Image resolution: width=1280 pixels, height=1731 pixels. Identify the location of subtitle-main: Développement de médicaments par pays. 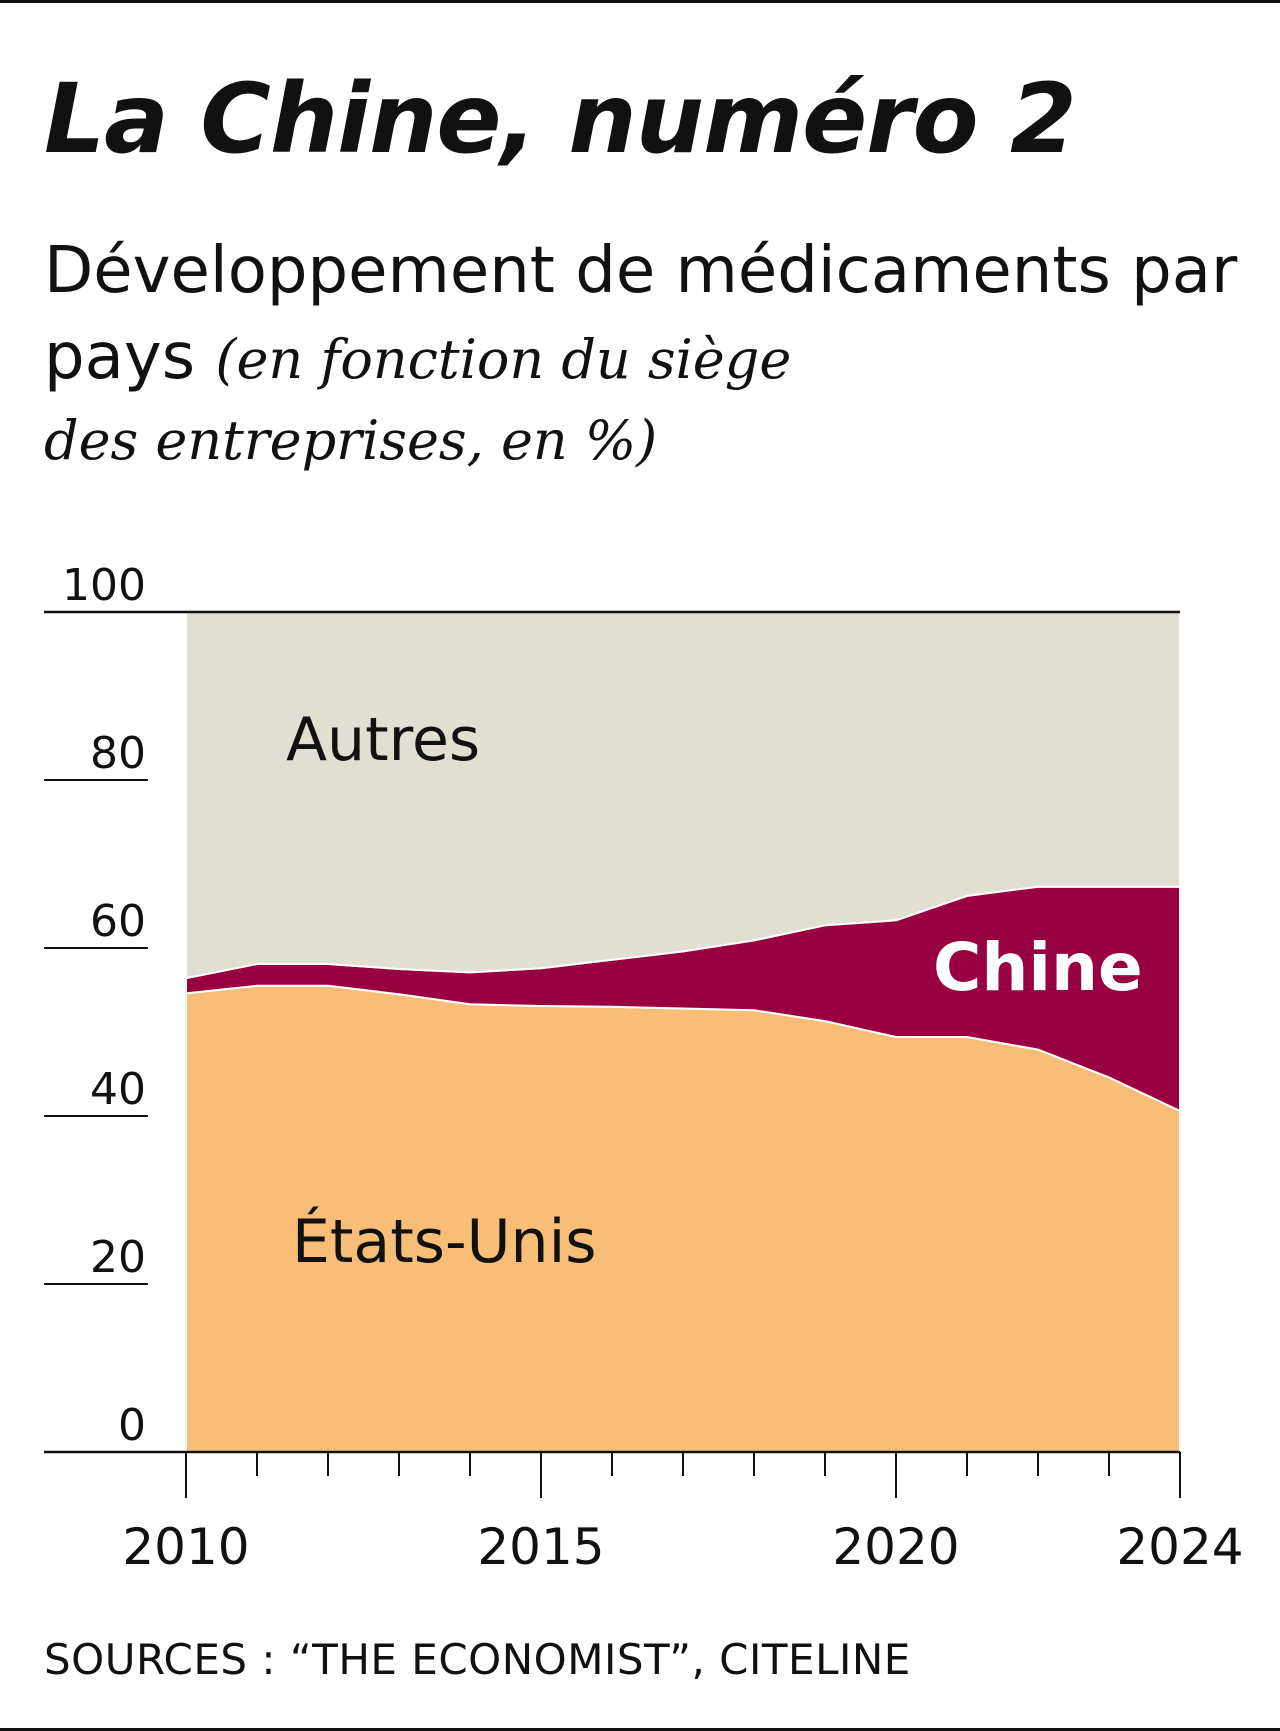
(641, 314).